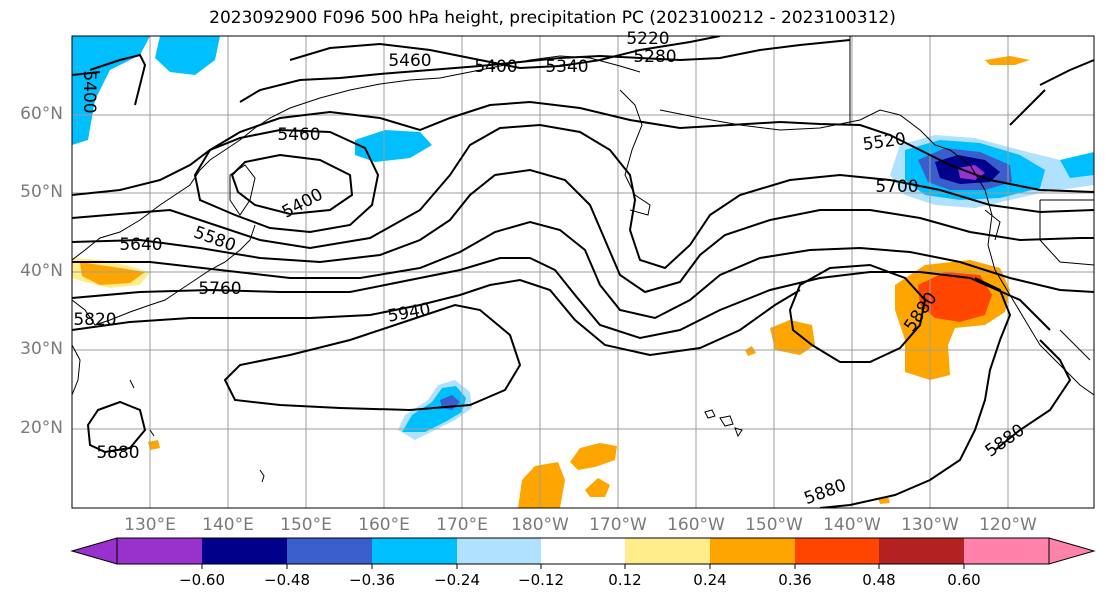 Image resolution: width=1105 pixels, height=601 pixels. I want to click on lon-label: 130°E, so click(150, 525).